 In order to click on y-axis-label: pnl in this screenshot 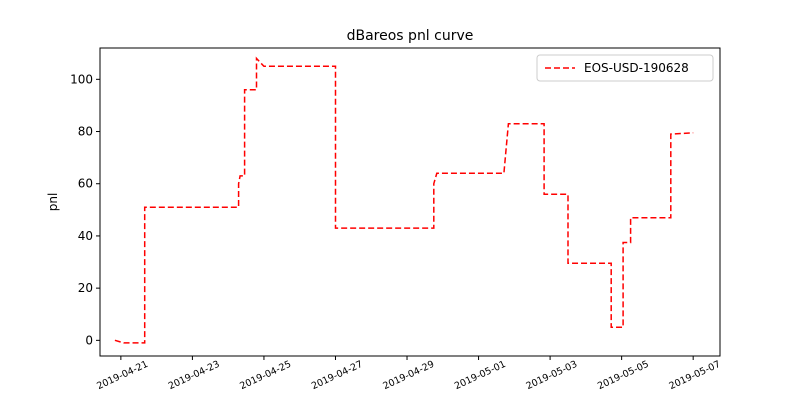, I will do `click(53, 202)`.